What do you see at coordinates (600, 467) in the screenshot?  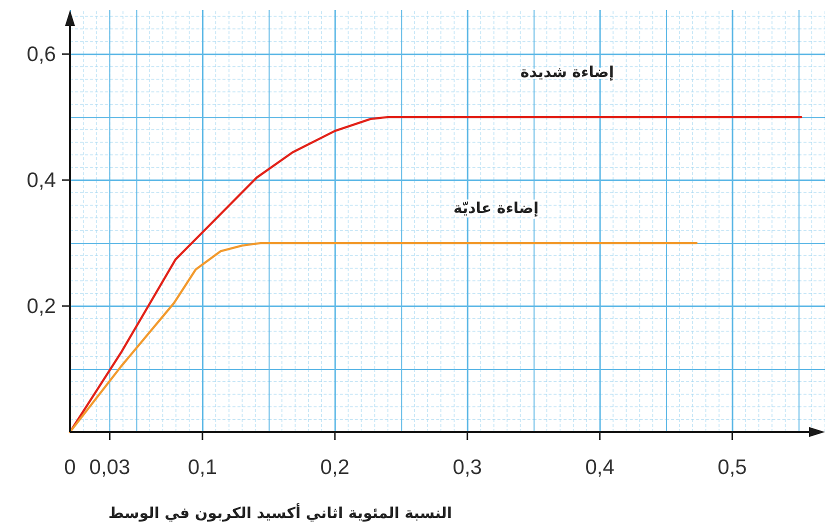 I see `x-tick-label: 0,4` at bounding box center [600, 467].